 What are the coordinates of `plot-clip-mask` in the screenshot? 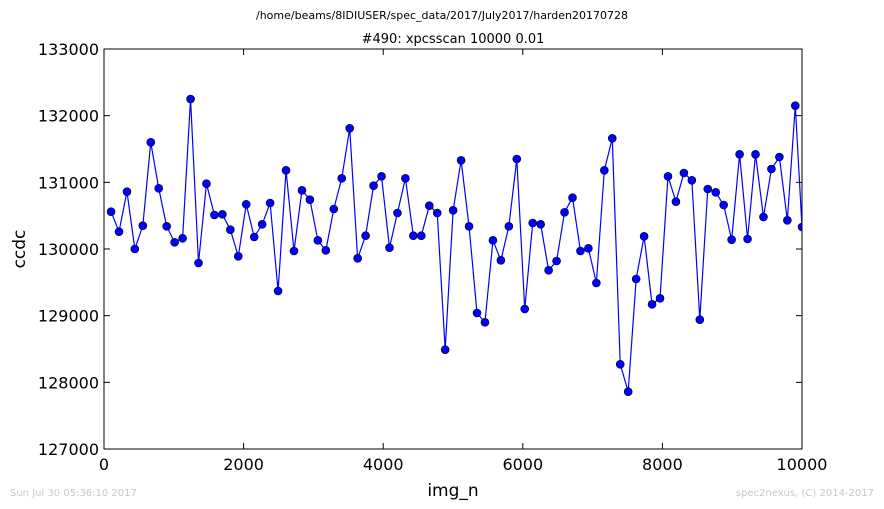 It's located at (822, 249).